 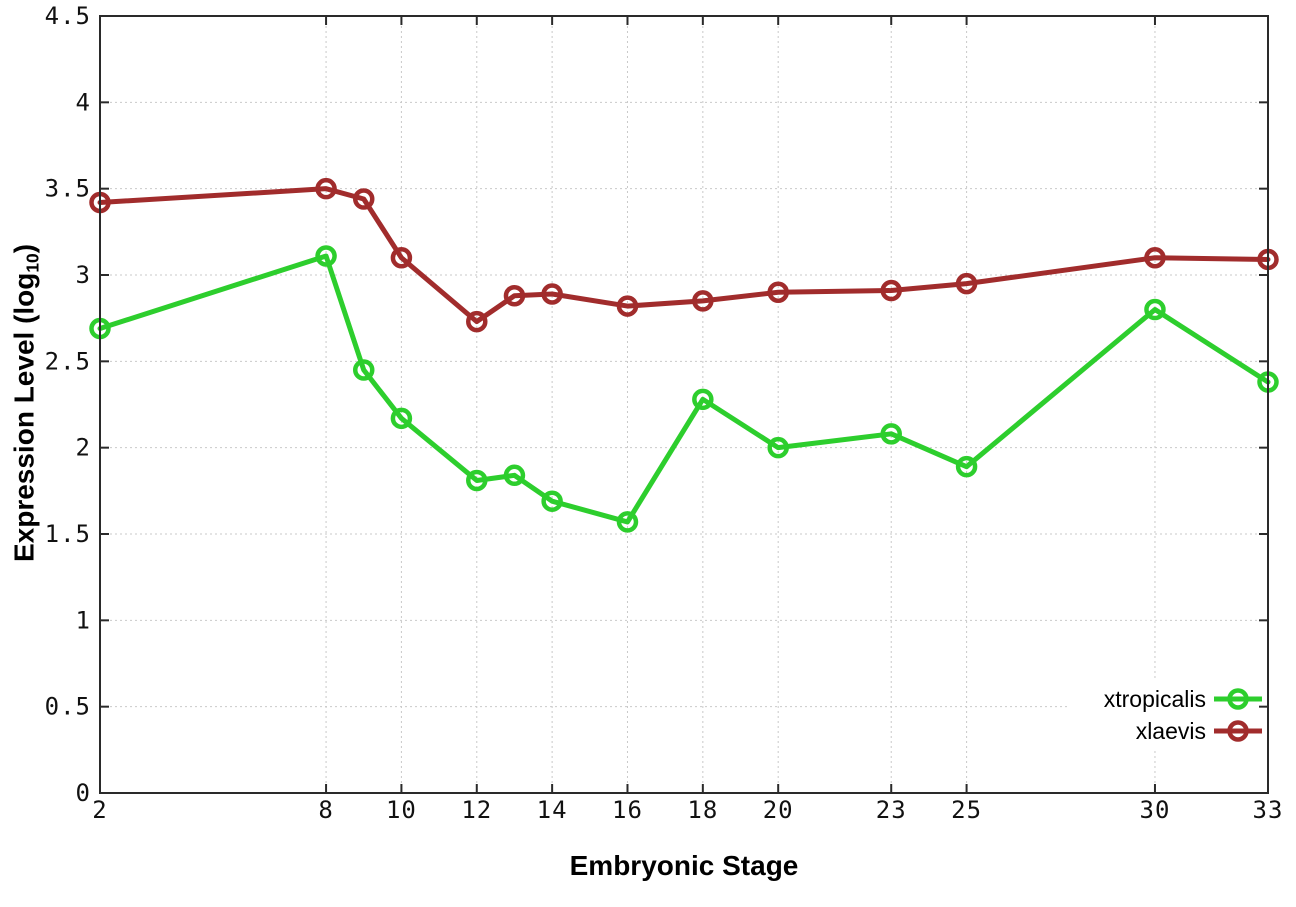 What do you see at coordinates (83, 620) in the screenshot?
I see `y-tick-label: 1` at bounding box center [83, 620].